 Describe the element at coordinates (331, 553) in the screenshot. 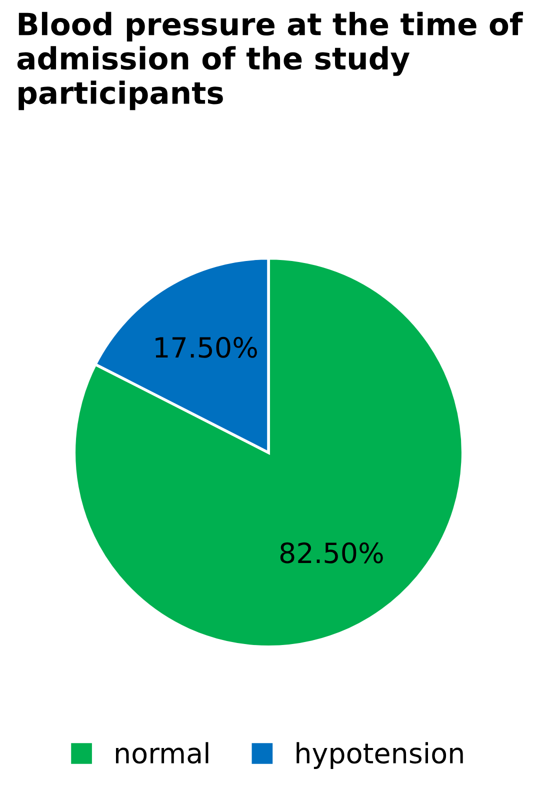

I see `data-label: 82.50%` at that location.